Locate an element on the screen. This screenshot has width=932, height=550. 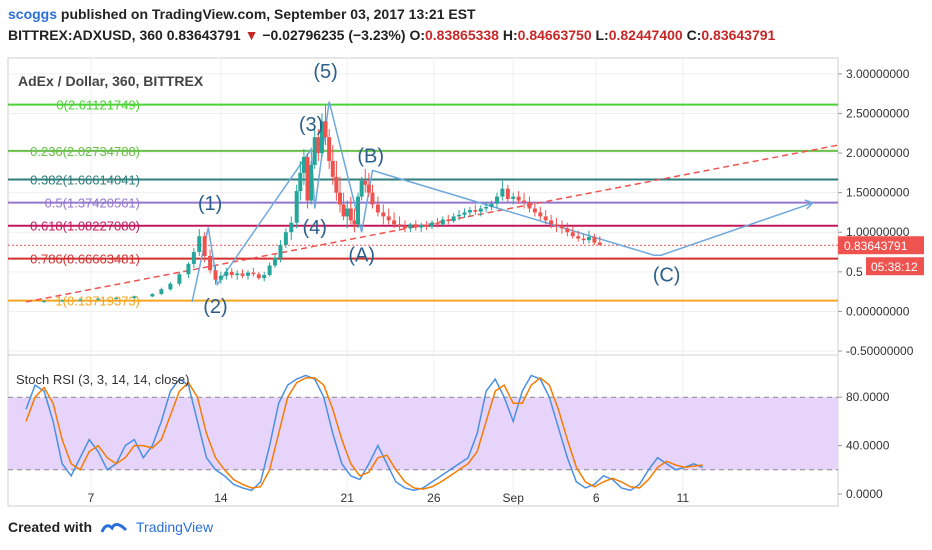
fib-label: 0.236(2.02734788) is located at coordinates (85, 151).